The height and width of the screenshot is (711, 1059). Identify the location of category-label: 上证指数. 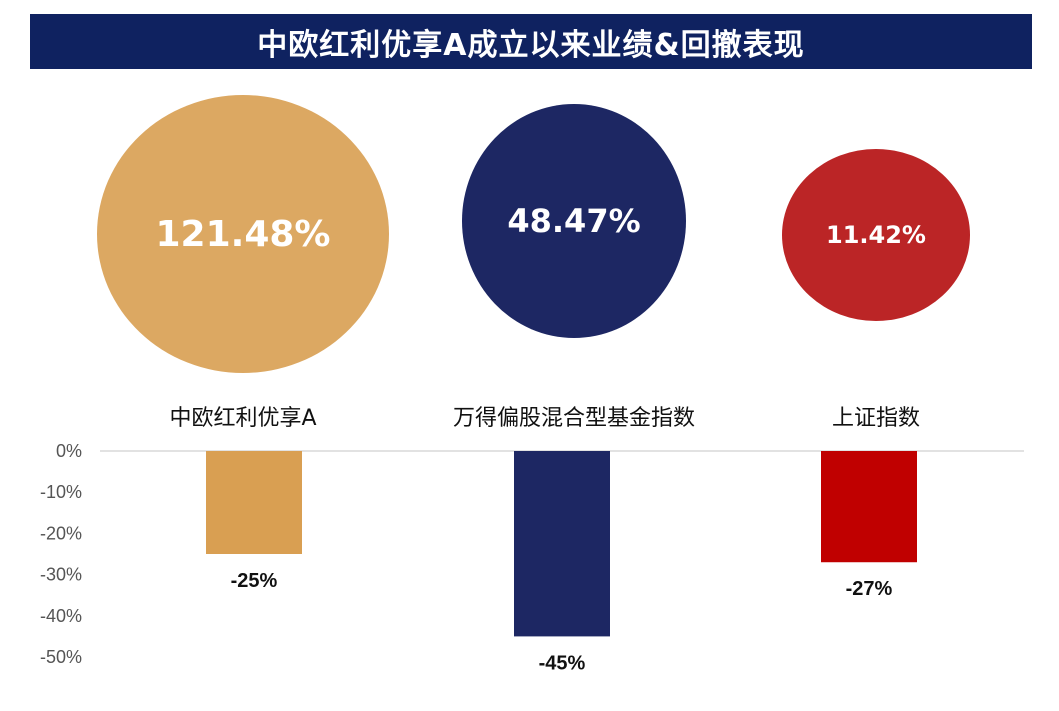
(875, 418).